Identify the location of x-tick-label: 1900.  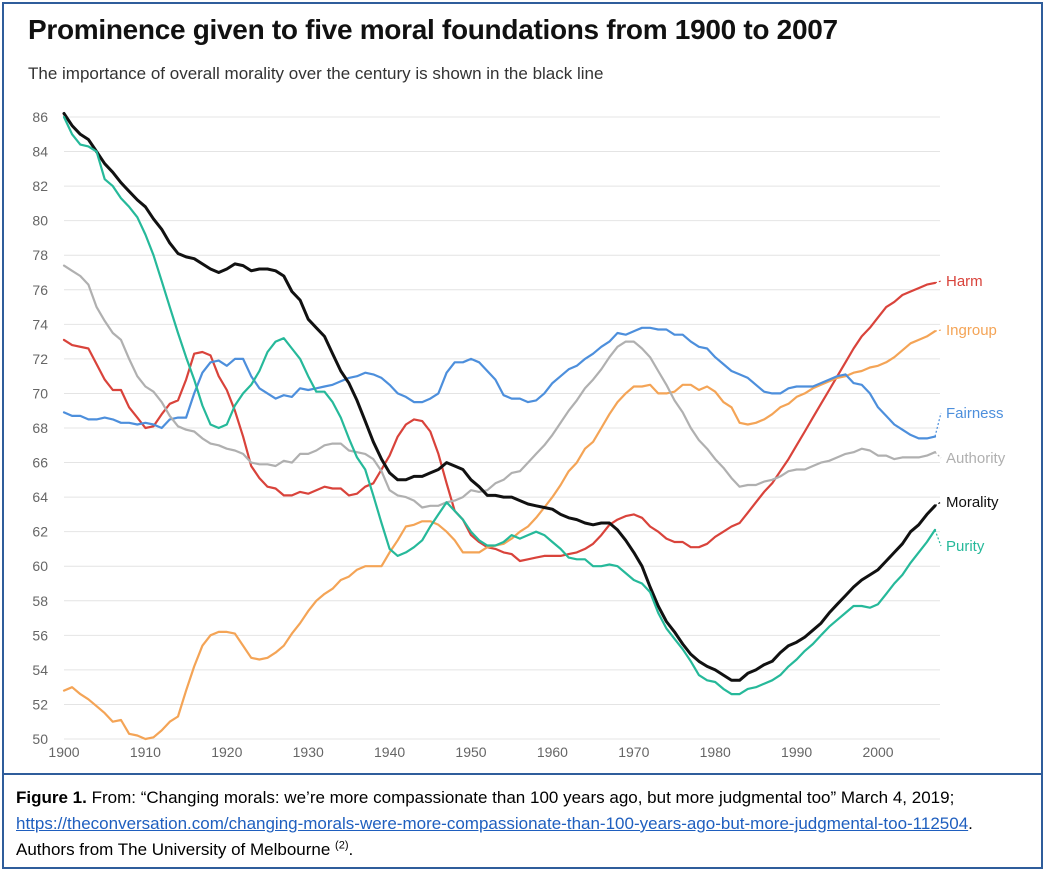
(63, 752).